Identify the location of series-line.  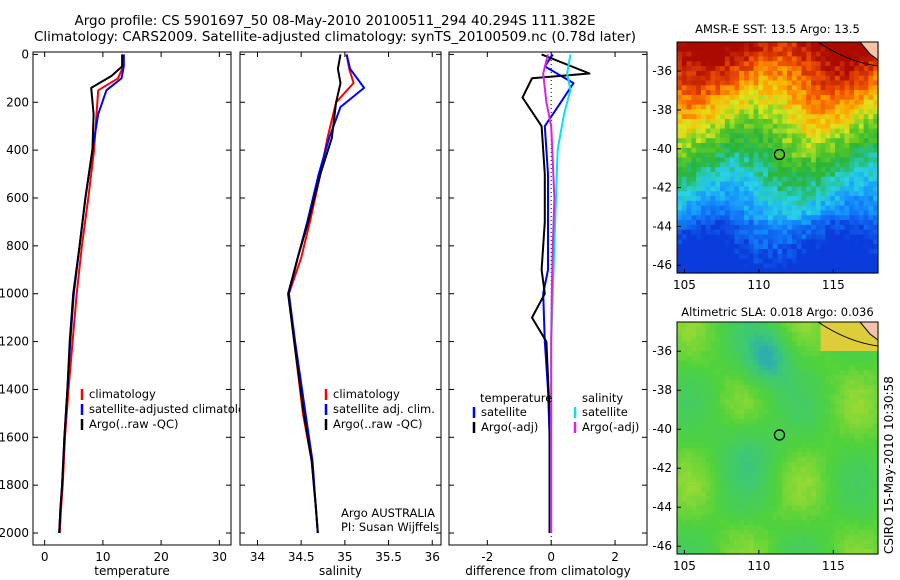
(91, 294).